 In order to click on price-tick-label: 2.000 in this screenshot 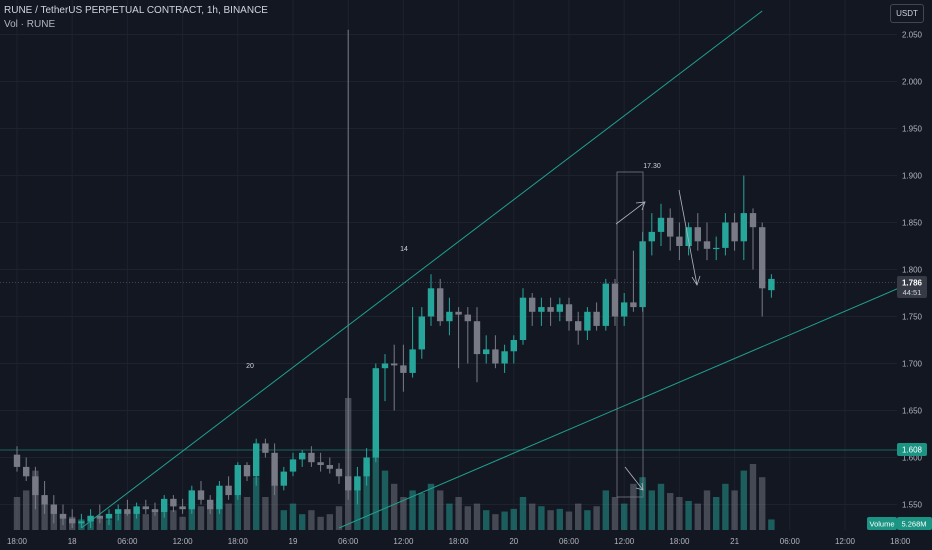, I will do `click(912, 82)`.